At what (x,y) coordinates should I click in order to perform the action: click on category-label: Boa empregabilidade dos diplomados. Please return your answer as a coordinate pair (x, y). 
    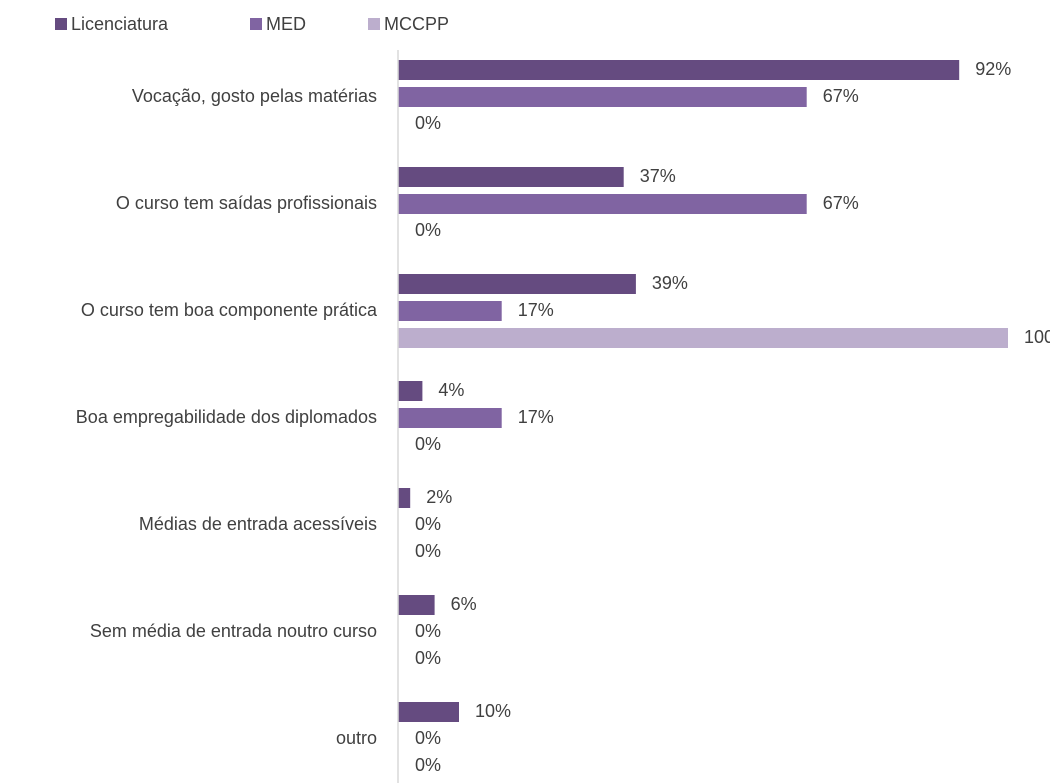
    Looking at the image, I should click on (226, 417).